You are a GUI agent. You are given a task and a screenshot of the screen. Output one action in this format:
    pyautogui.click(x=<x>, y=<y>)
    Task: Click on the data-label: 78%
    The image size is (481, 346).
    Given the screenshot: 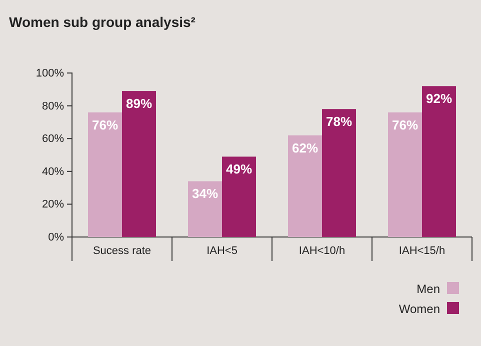 What is the action you would take?
    pyautogui.click(x=339, y=122)
    